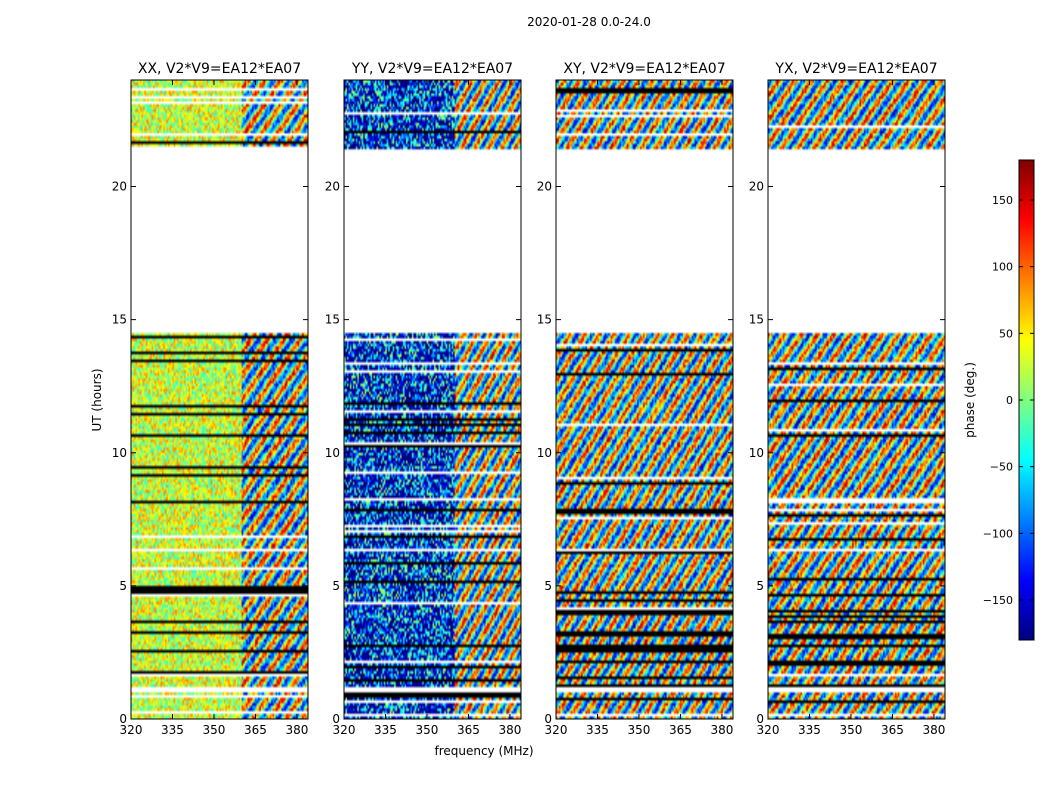 The image size is (1050, 800). I want to click on colorbar-tick-label: −100, so click(998, 533).